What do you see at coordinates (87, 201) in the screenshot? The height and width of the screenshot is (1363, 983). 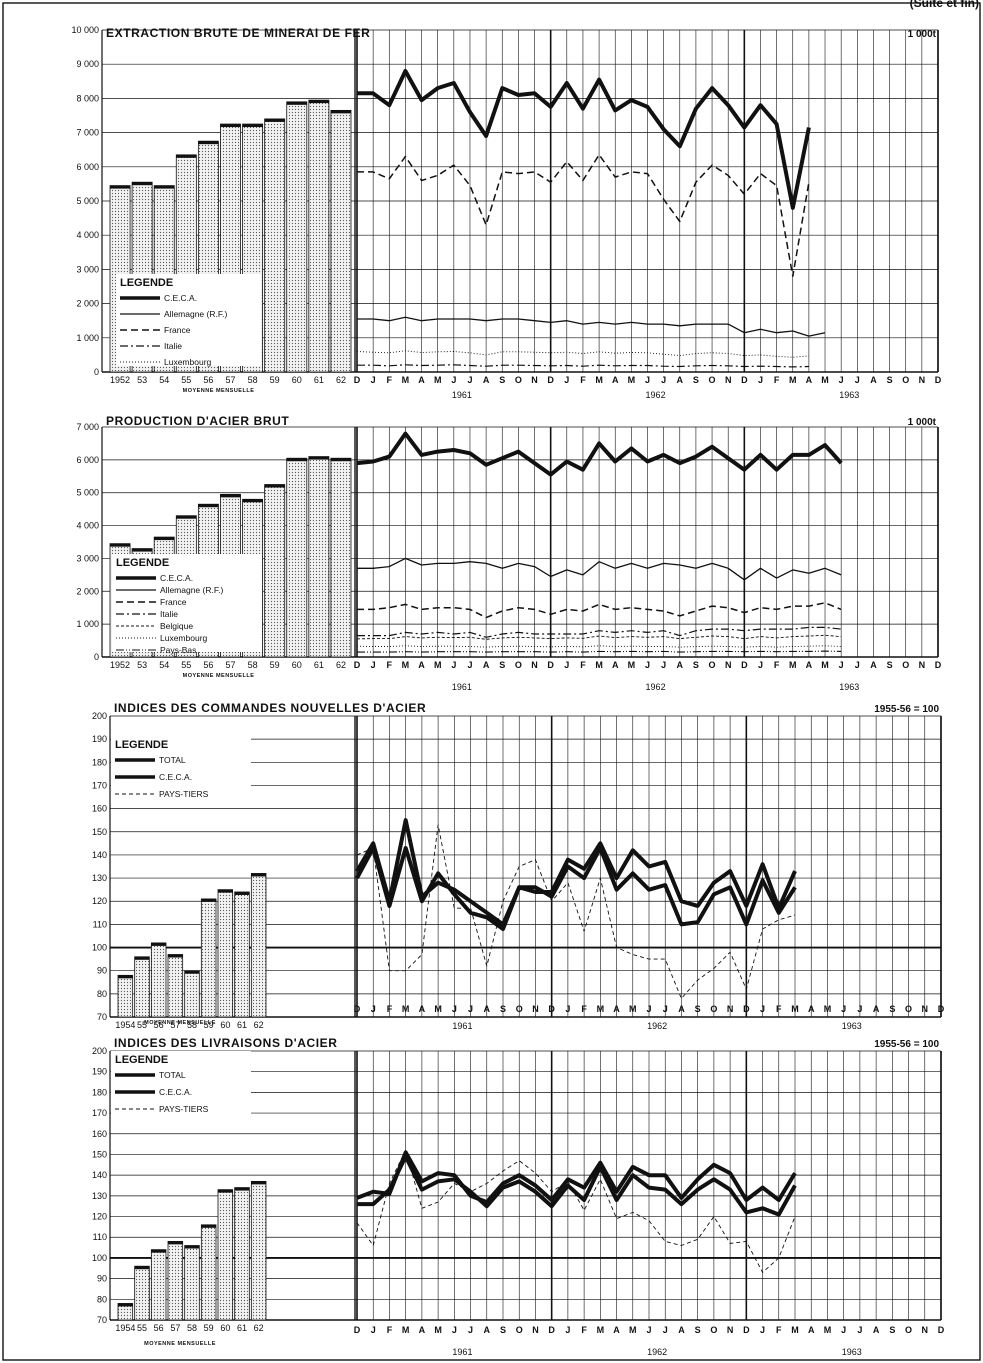 I see `iron-ytick: 5 000` at bounding box center [87, 201].